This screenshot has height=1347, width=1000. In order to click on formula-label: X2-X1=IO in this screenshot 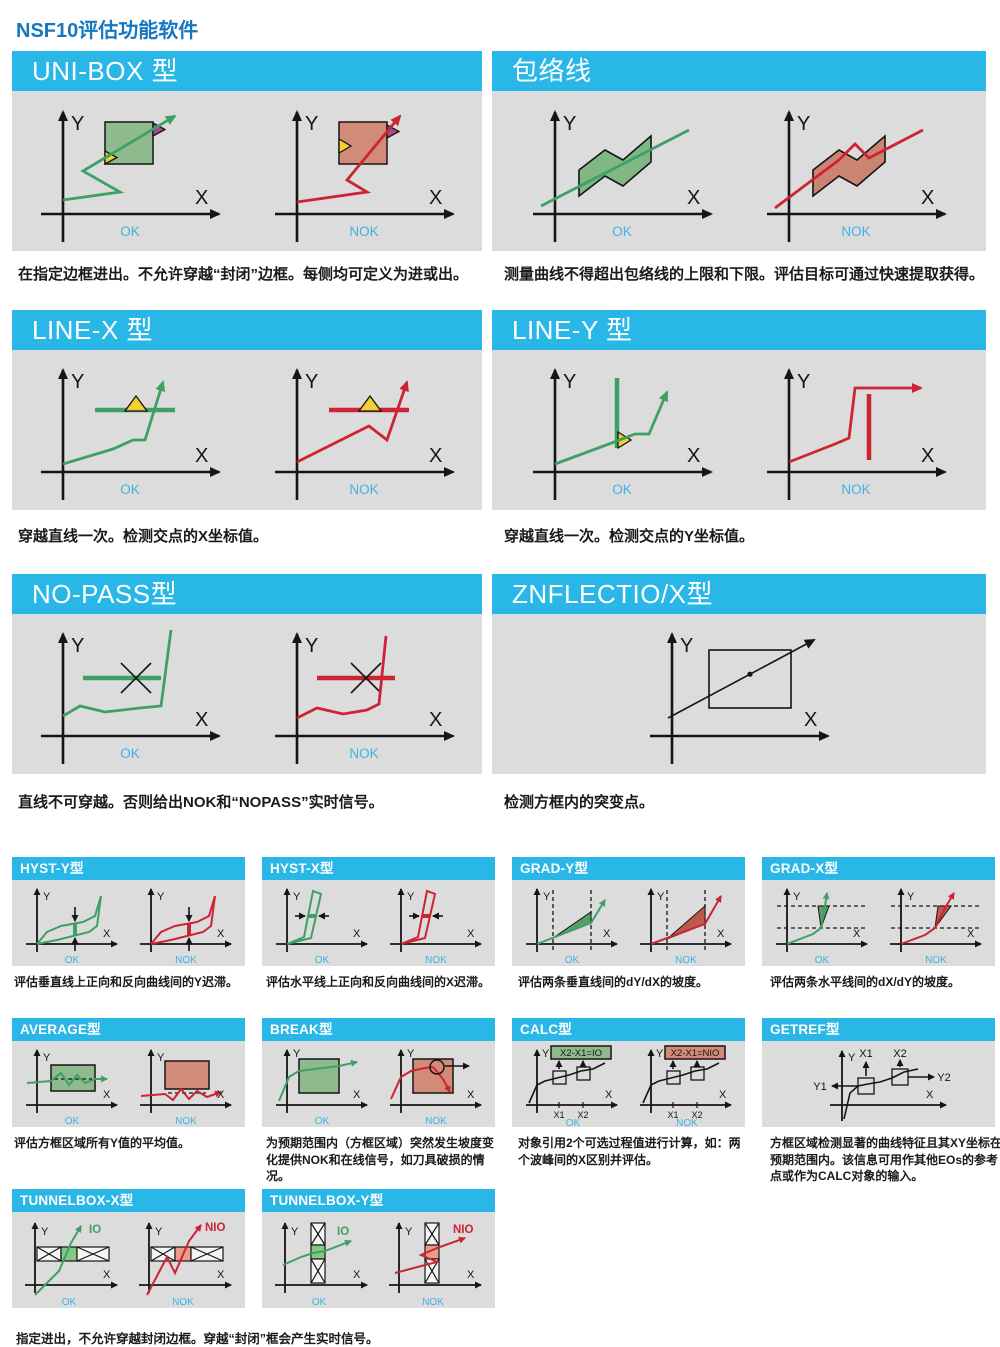, I will do `click(581, 1053)`.